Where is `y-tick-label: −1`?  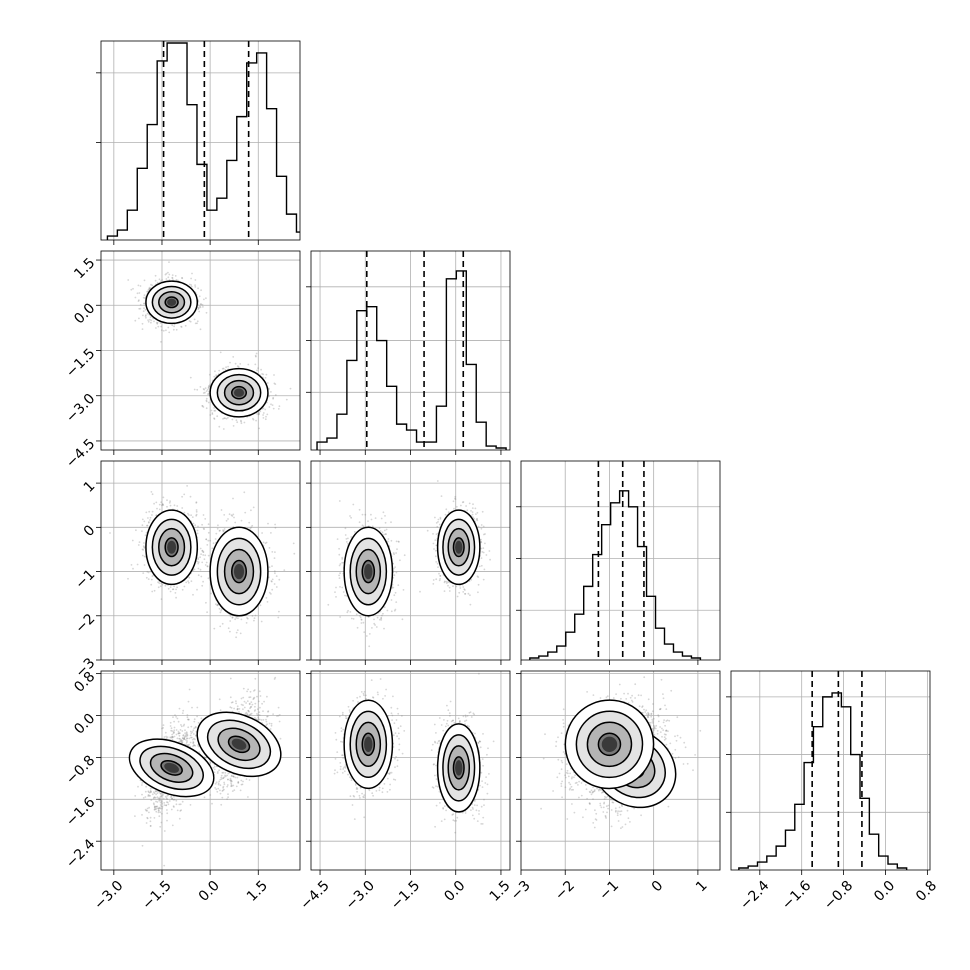
y-tick-label: −1 is located at coordinates (85, 580).